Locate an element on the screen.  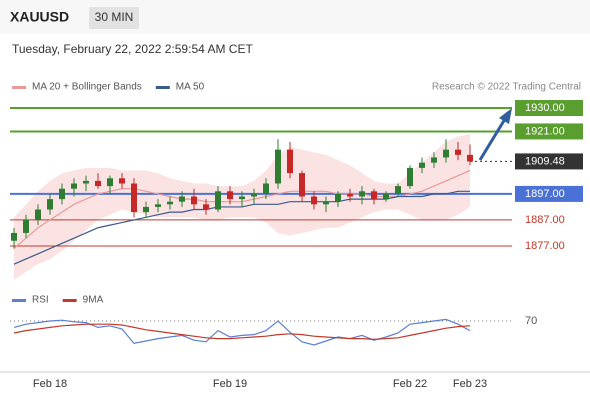
price-level-label: 1897.00 is located at coordinates (545, 194).